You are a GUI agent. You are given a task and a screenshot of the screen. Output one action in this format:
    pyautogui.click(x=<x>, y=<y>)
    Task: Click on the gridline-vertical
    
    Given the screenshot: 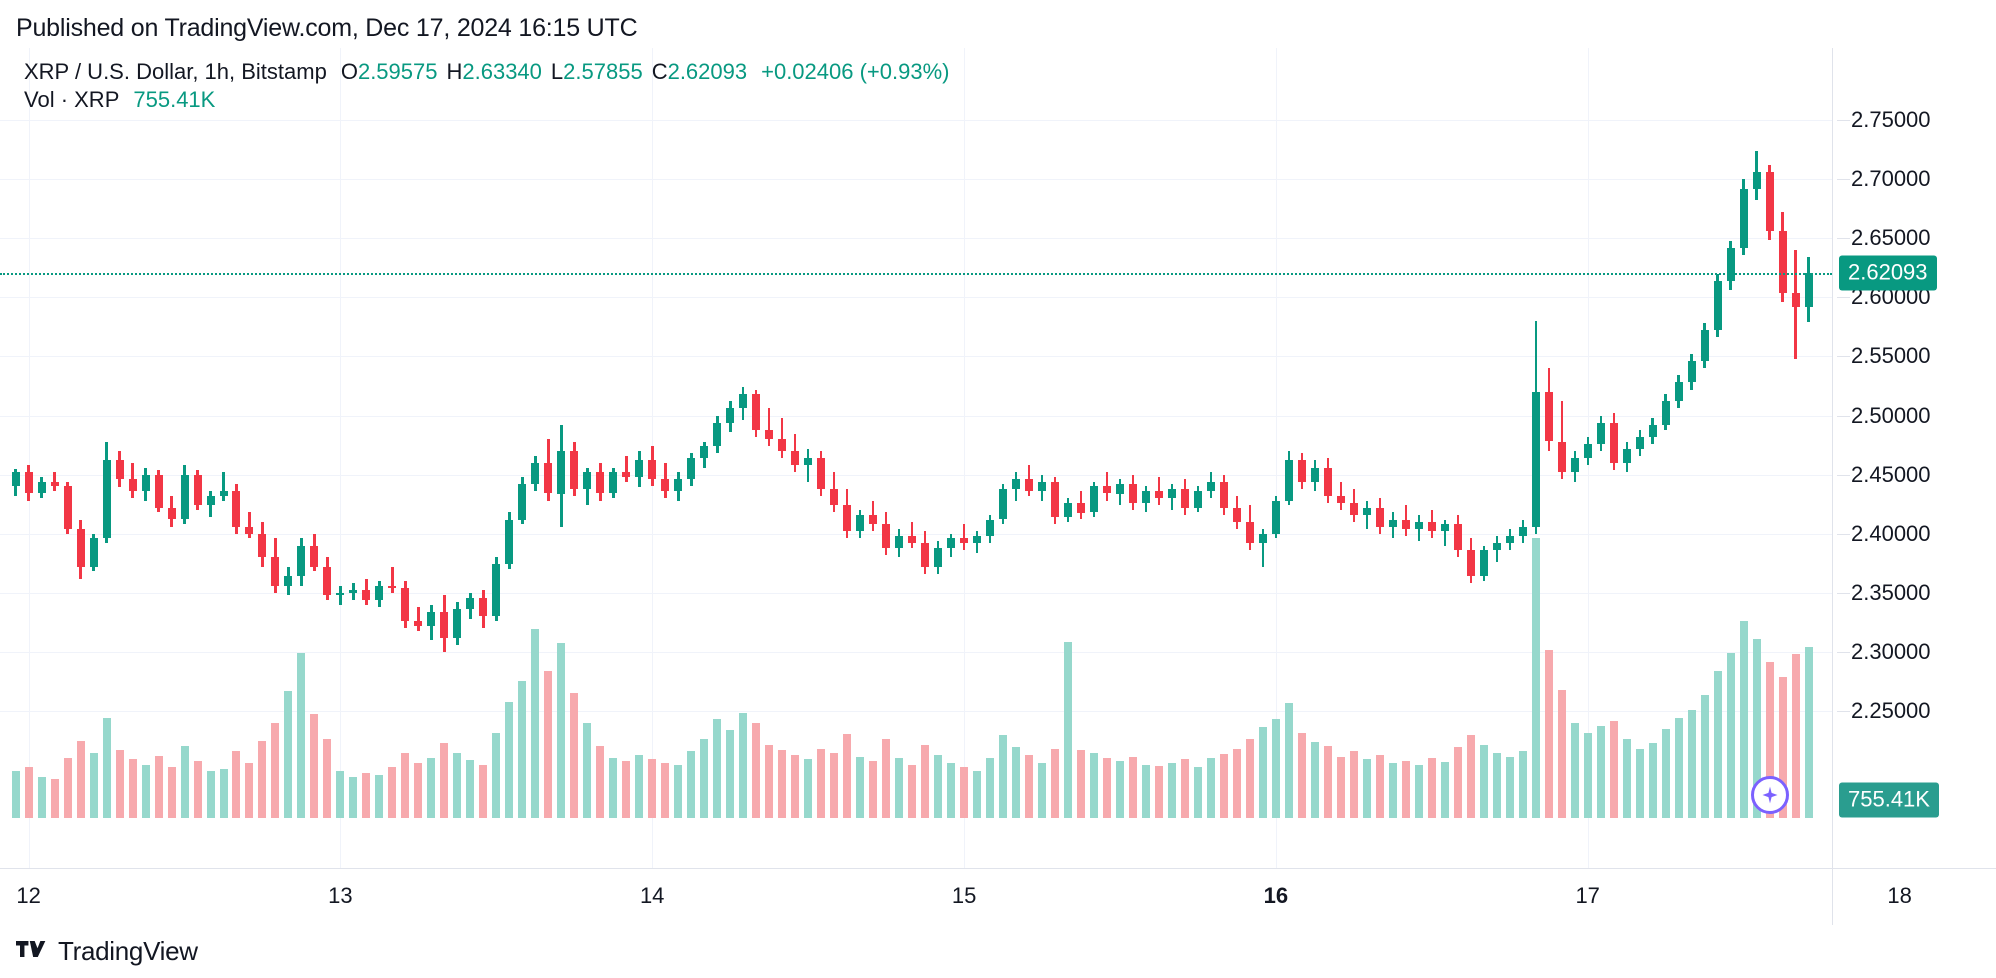 What is the action you would take?
    pyautogui.click(x=1276, y=458)
    